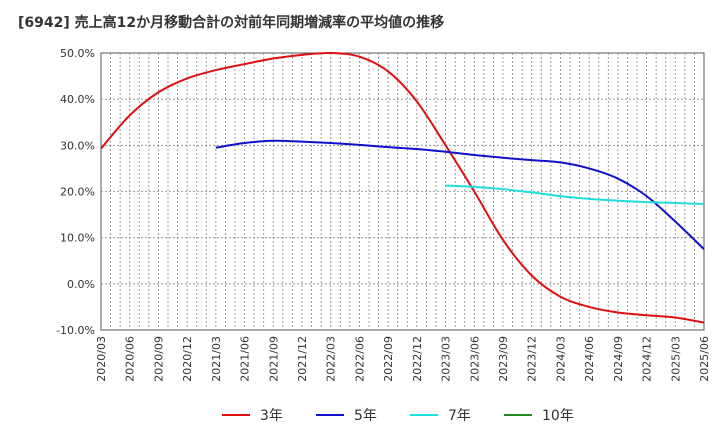 This screenshot has height=440, width=720. Describe the element at coordinates (539, 415) in the screenshot. I see `legend-item: 10年` at that location.